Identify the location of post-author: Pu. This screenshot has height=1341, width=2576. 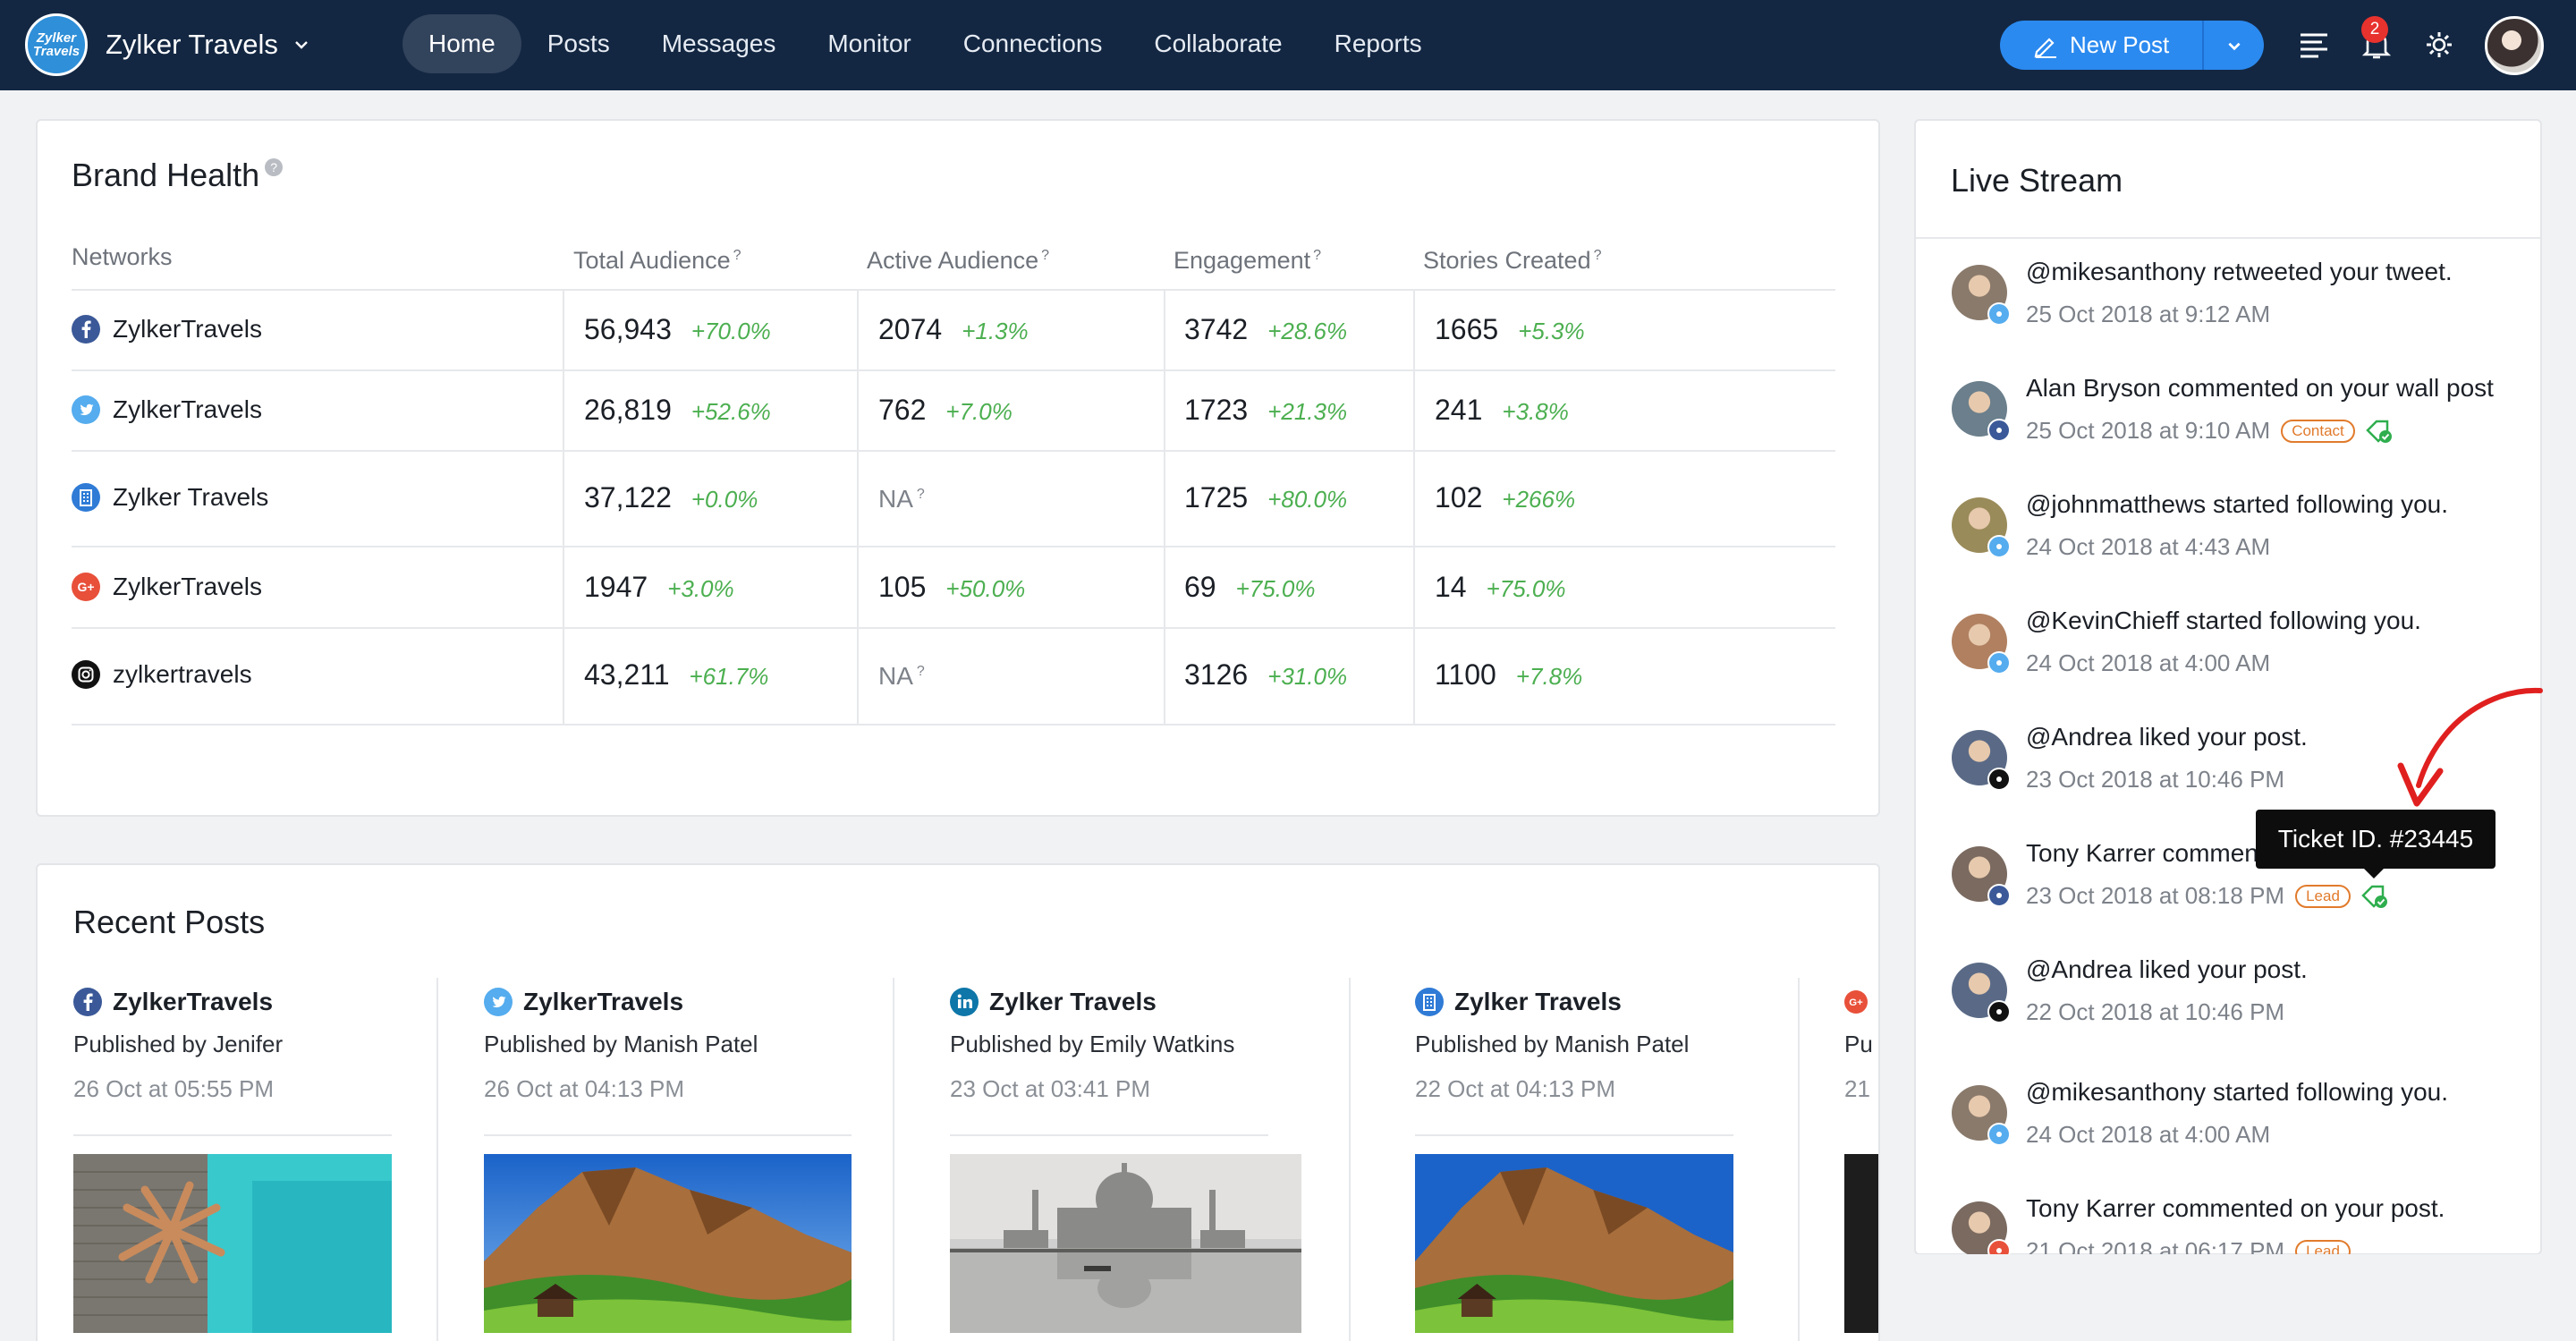
(1858, 1044).